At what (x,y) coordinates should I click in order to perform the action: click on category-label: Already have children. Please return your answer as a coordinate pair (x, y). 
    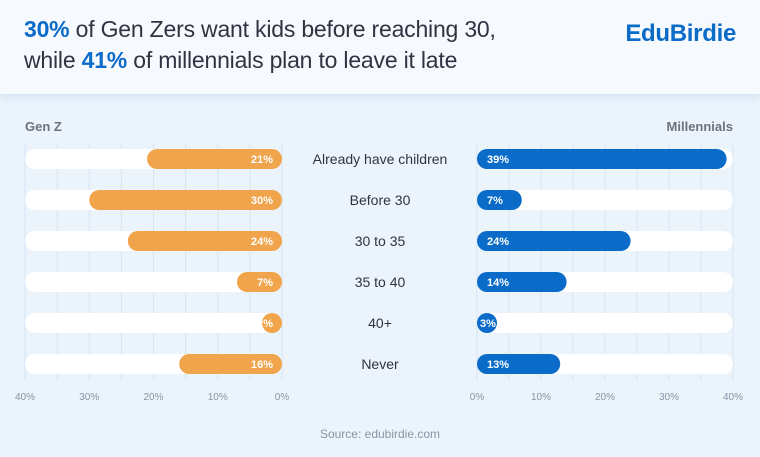
    Looking at the image, I should click on (380, 159).